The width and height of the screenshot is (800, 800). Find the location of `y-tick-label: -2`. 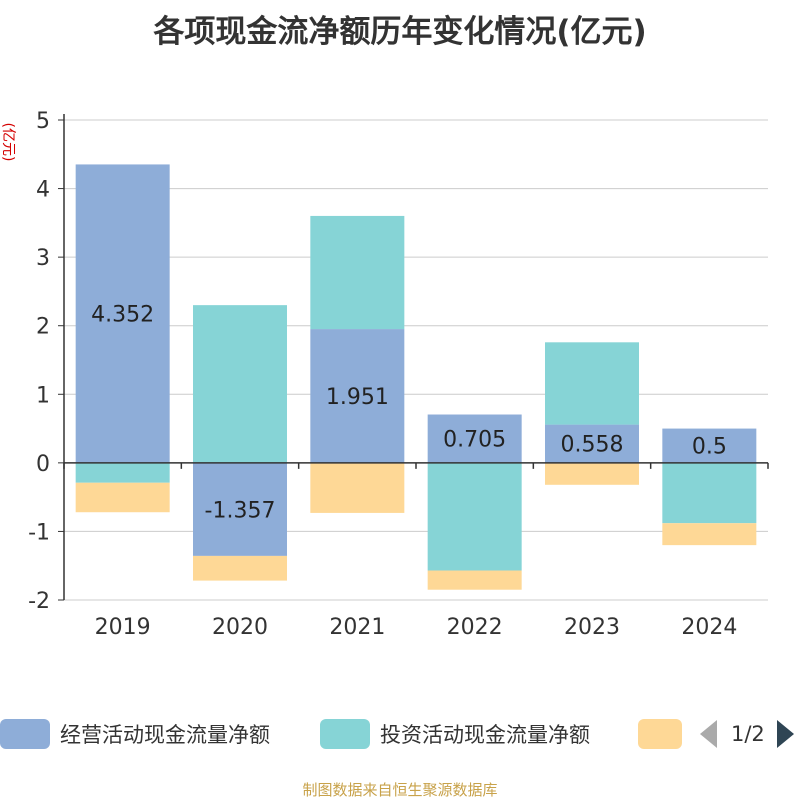

y-tick-label: -2 is located at coordinates (39, 601).